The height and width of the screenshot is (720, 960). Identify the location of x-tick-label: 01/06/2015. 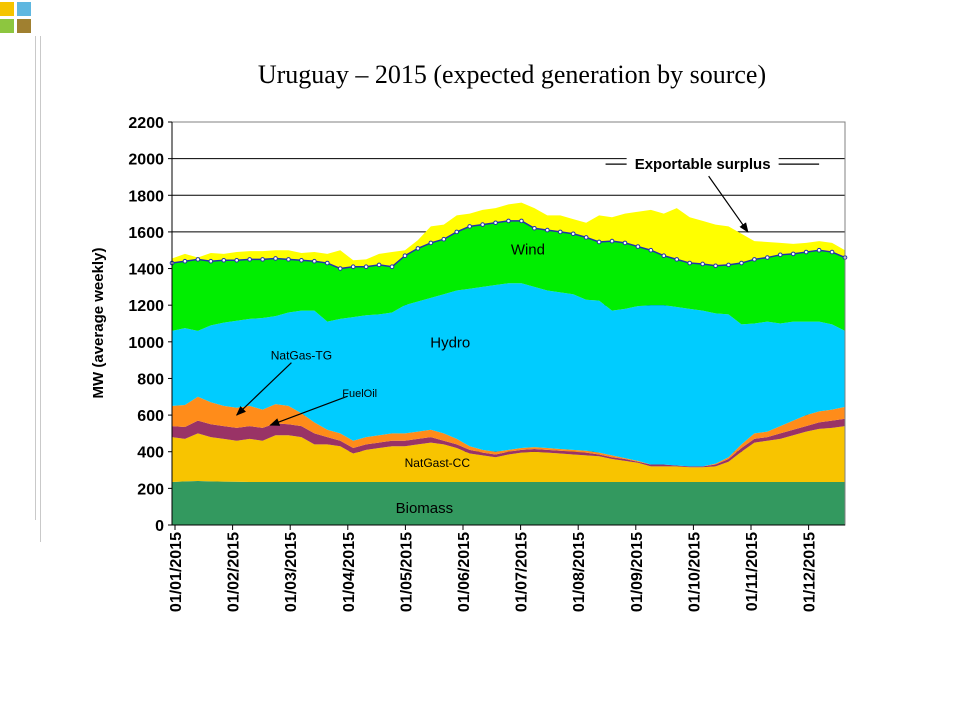
(464, 572).